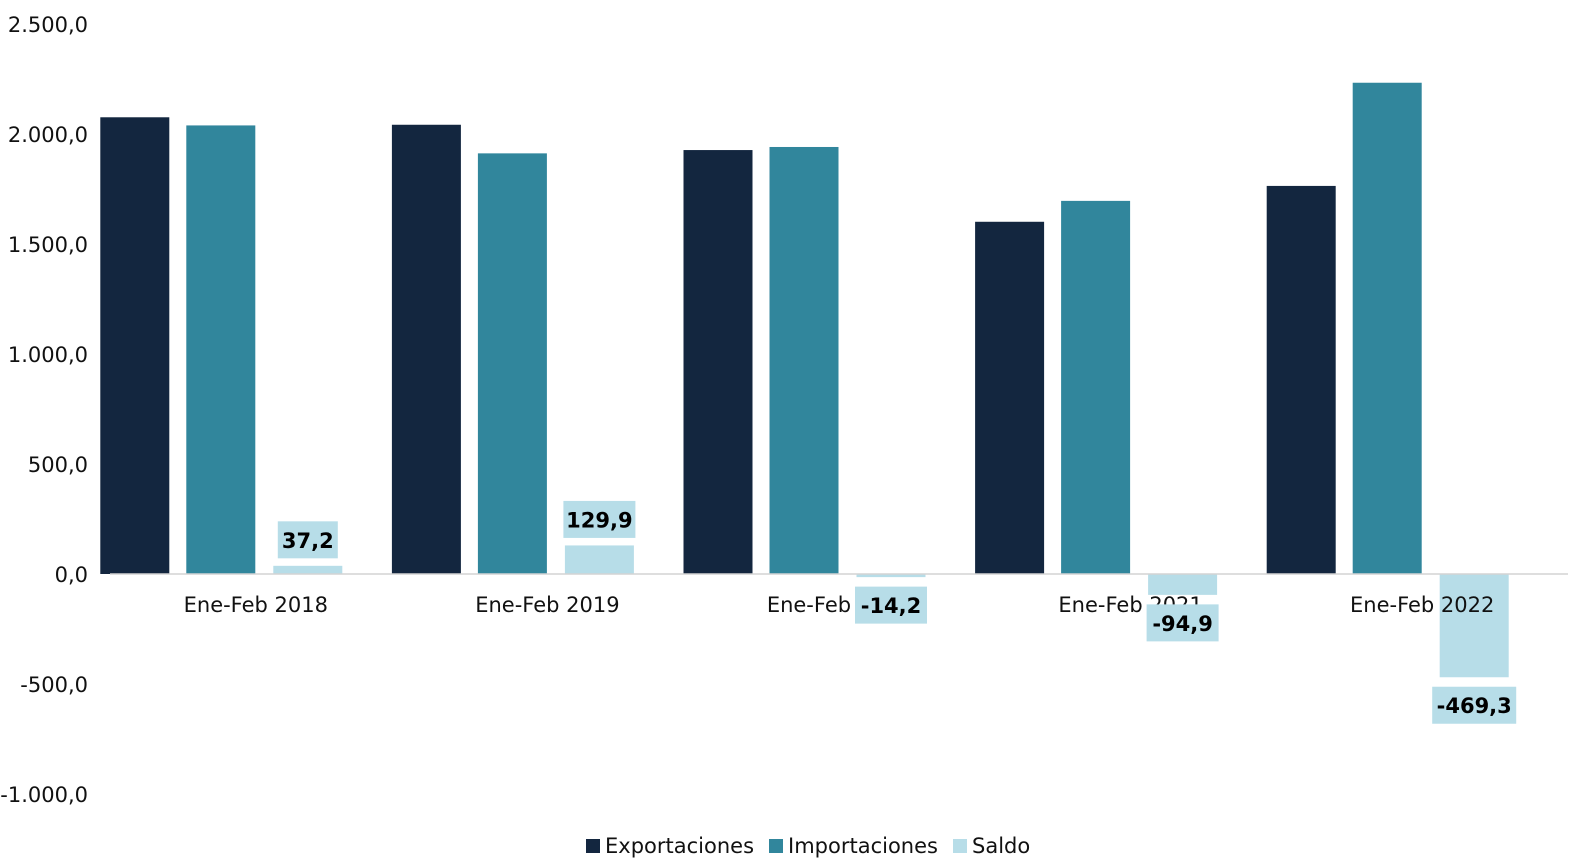  I want to click on y-tick-label: -500,0, so click(54, 685).